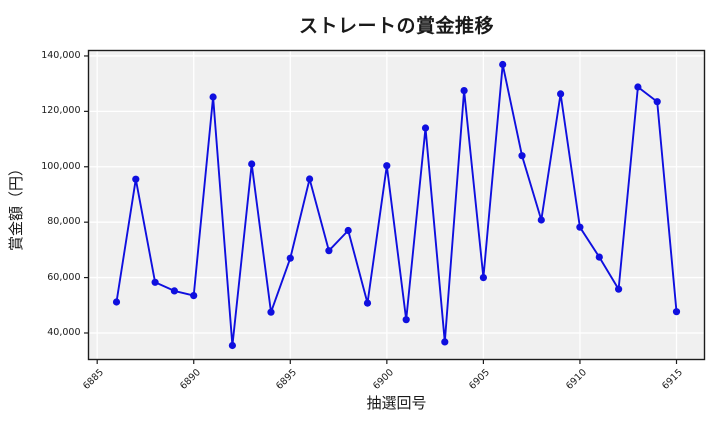 The height and width of the screenshot is (432, 720). What do you see at coordinates (61, 55) in the screenshot?
I see `y-tick-label: 140,000` at bounding box center [61, 55].